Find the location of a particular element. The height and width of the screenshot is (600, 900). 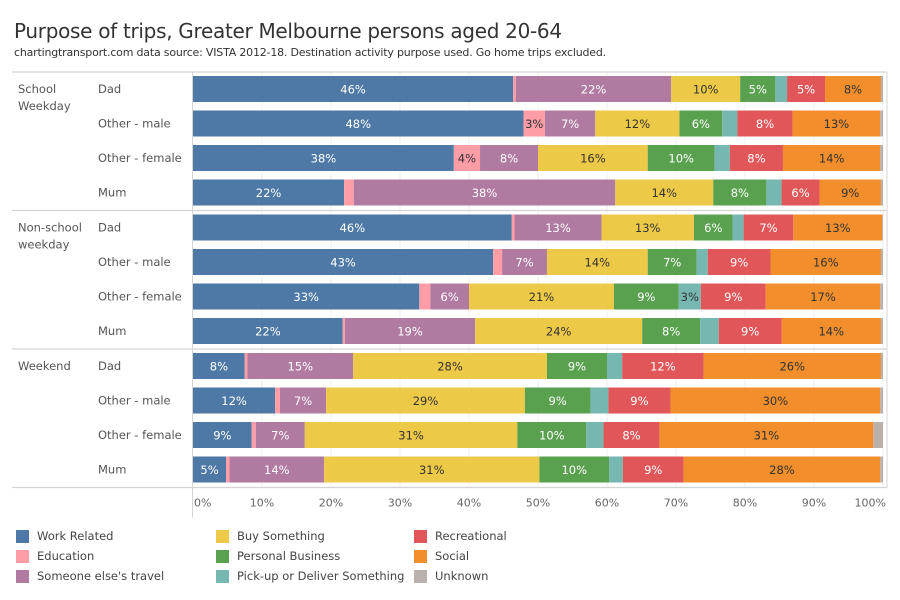

data-label: 31% is located at coordinates (767, 436).